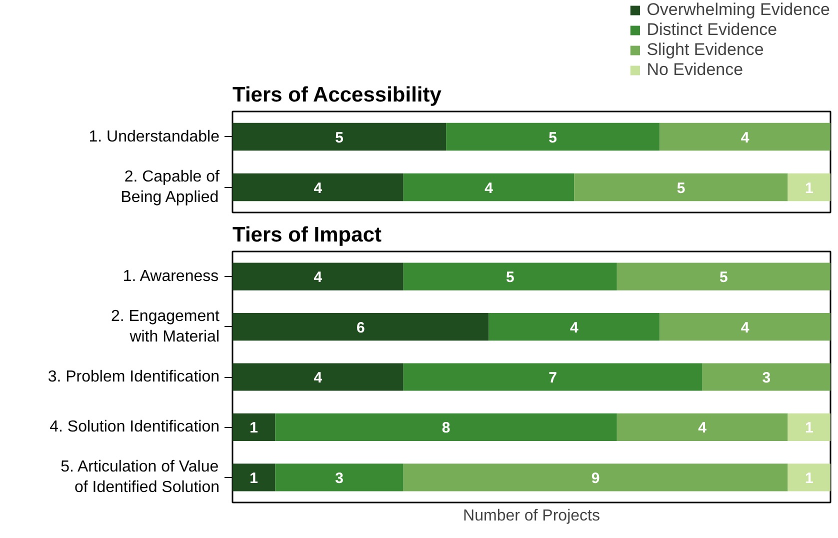  What do you see at coordinates (135, 427) in the screenshot?
I see `y-tick-label: 4. Solution Identification` at bounding box center [135, 427].